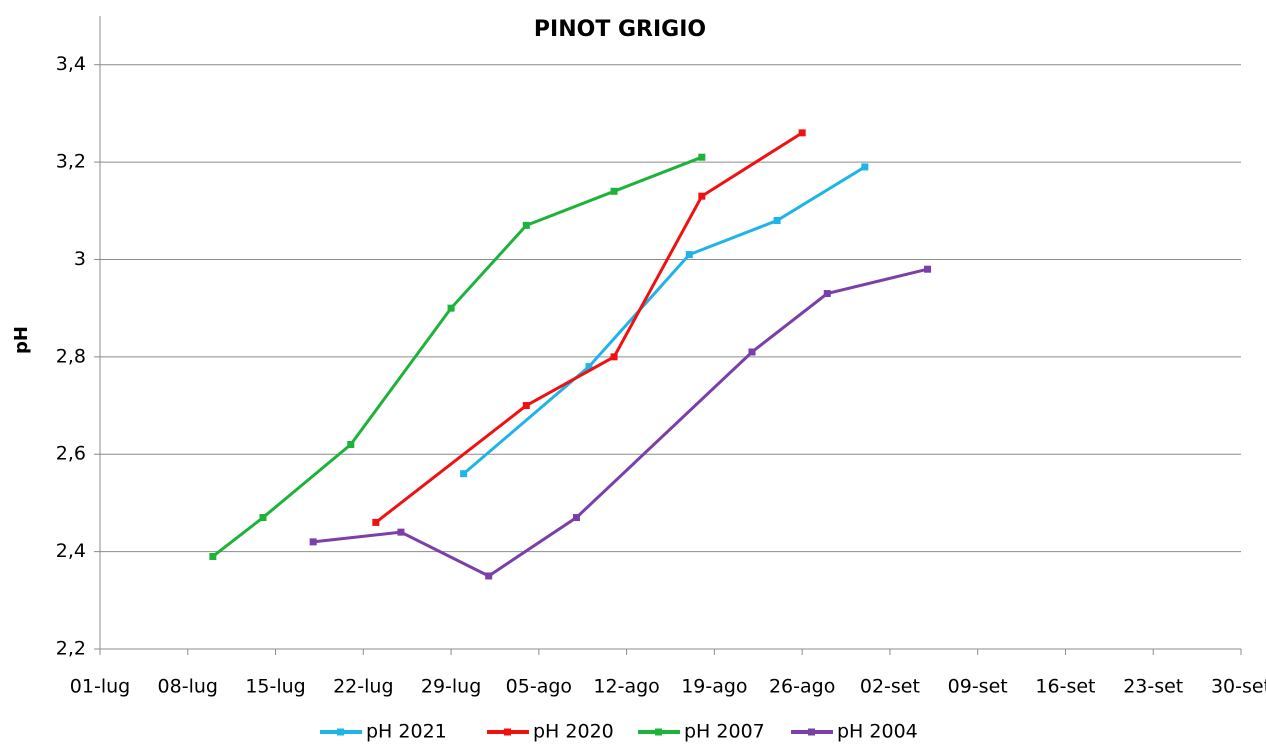 The height and width of the screenshot is (751, 1266). Describe the element at coordinates (802, 687) in the screenshot. I see `x-tick-label: 26-ago` at that location.